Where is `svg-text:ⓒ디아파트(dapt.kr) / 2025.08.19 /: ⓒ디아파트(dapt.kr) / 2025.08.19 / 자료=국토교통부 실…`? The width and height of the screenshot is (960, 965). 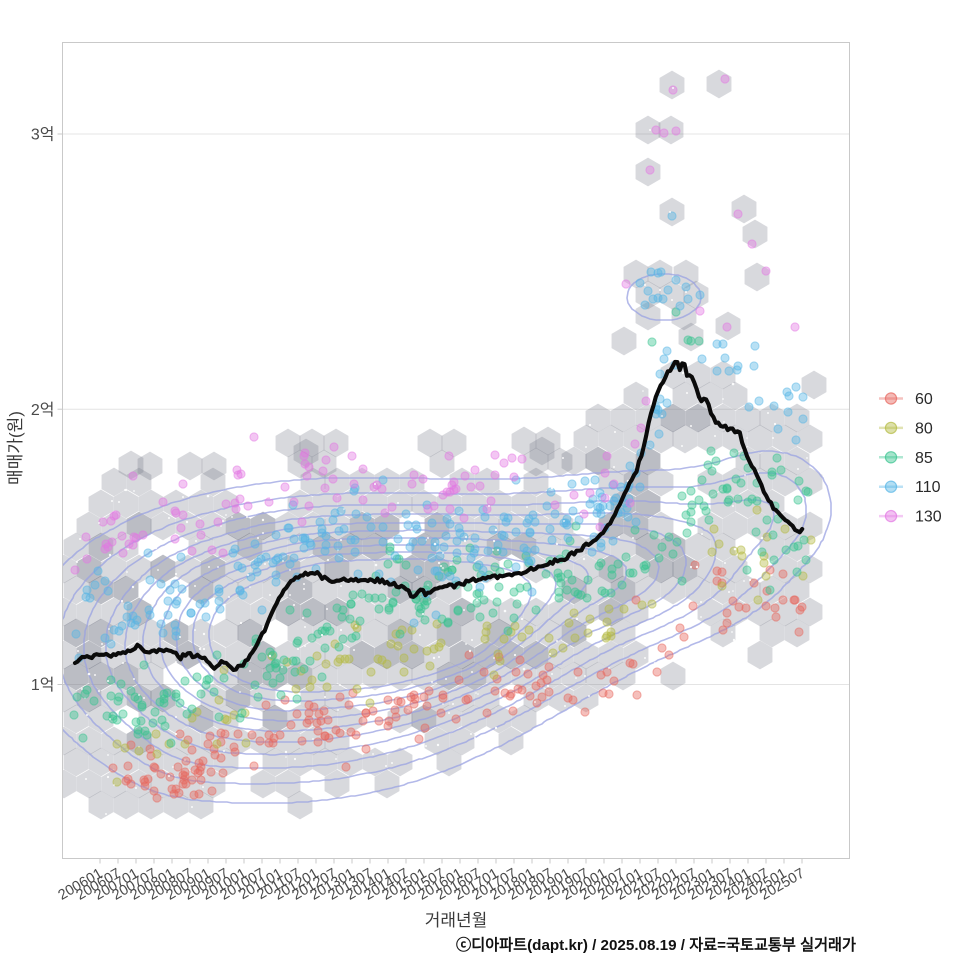 svg-text:ⓒ디아파트(dapt.kr) / 2025.08.19 /: ⓒ디아파트(dapt.kr) / 2025.08.19 / 자료=국토교통부 실… is located at coordinates (656, 945).